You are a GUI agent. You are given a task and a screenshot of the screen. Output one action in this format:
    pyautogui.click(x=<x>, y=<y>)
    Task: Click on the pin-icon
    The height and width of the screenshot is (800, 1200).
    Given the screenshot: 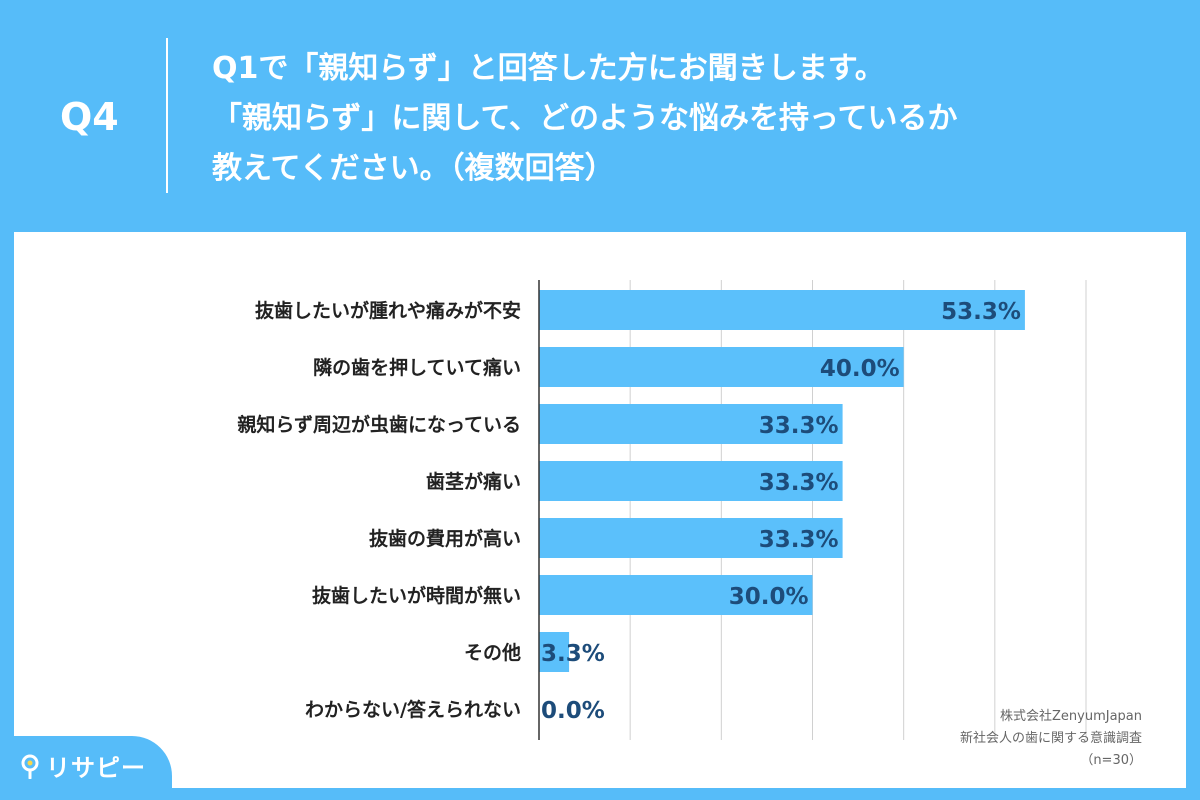 What is the action you would take?
    pyautogui.click(x=30, y=766)
    